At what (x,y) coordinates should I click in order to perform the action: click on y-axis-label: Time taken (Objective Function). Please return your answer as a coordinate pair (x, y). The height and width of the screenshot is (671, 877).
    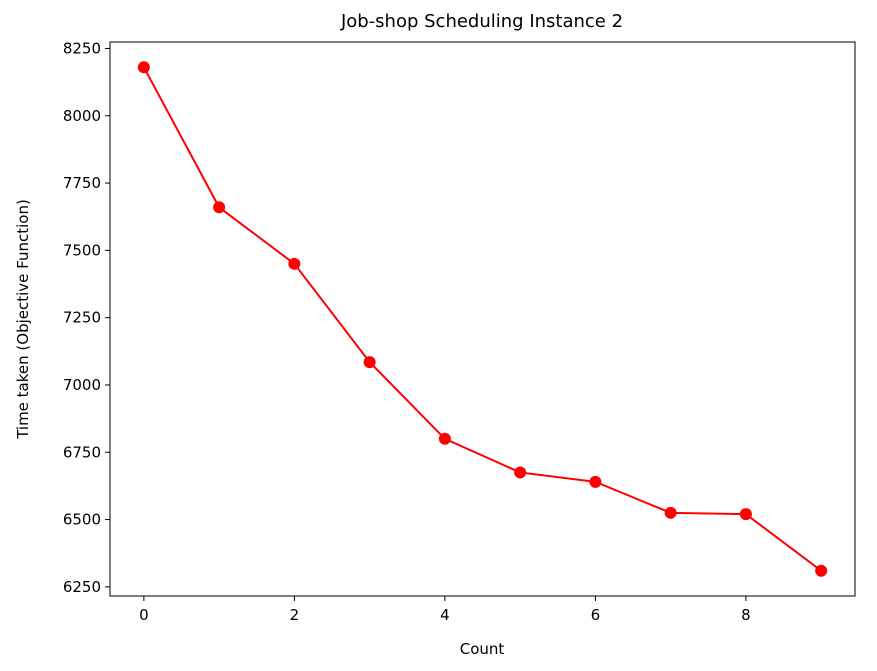
    Looking at the image, I should click on (23, 319).